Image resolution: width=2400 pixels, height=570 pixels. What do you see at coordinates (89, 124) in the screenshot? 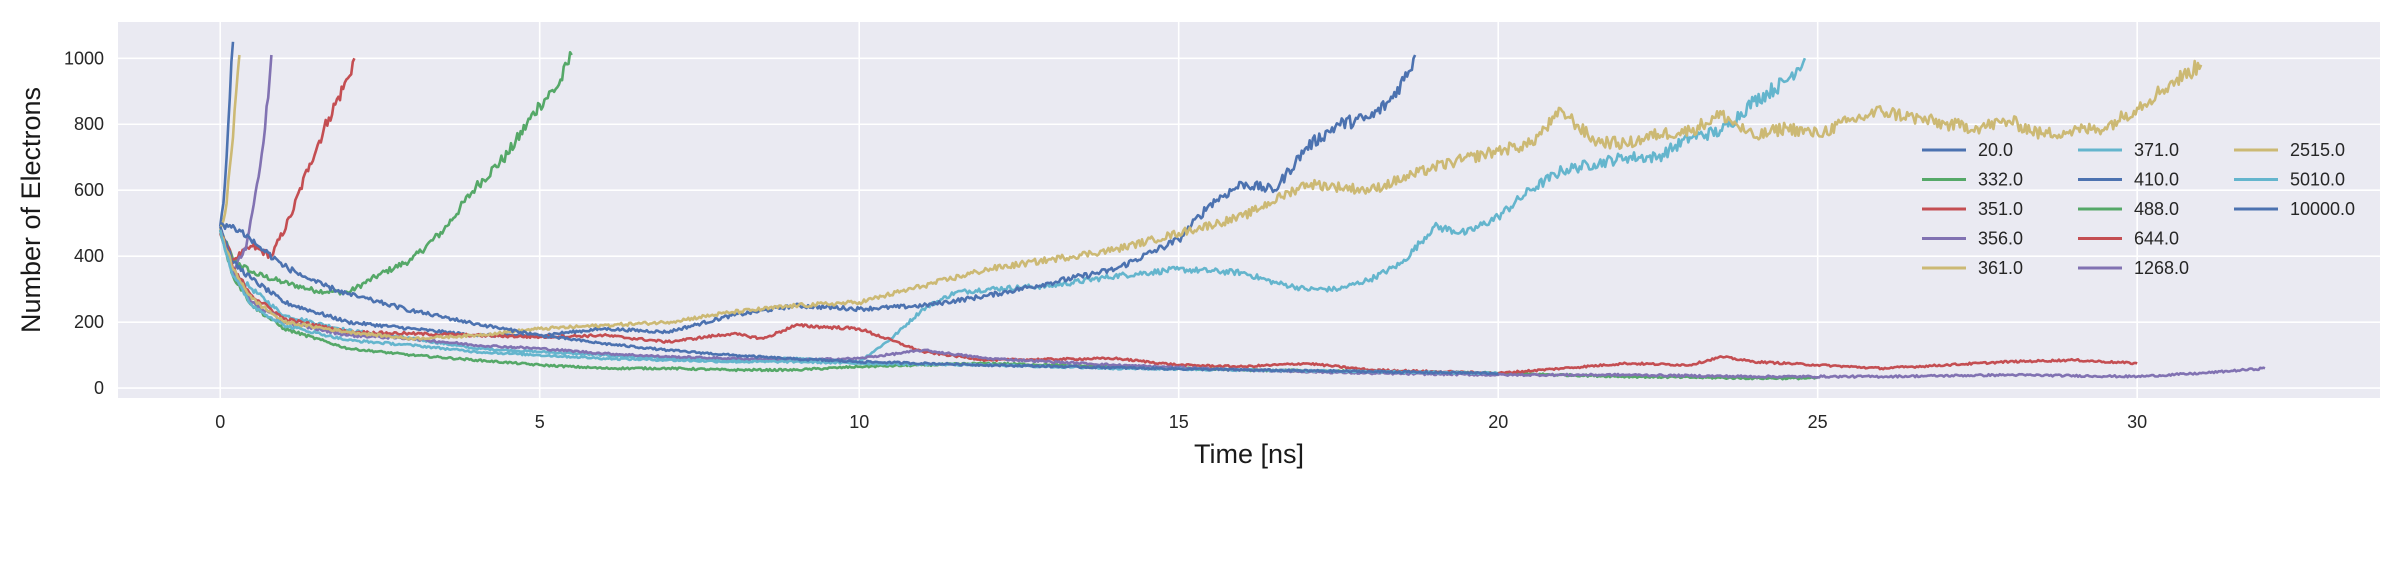
I see `y-tick-label: 800` at bounding box center [89, 124].